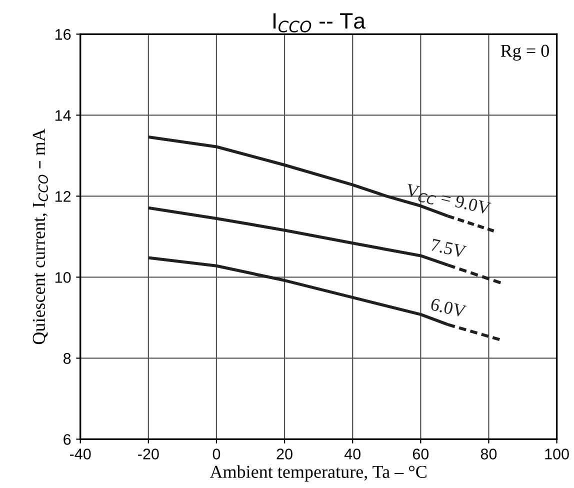 The width and height of the screenshot is (574, 488). I want to click on text: V$_{CC}$ = 9.0V, so click(448, 201).